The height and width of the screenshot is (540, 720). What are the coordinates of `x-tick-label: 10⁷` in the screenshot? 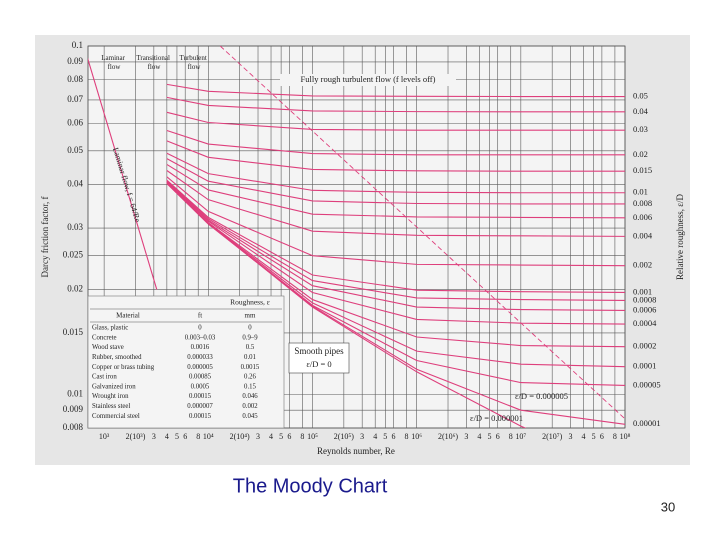 It's located at (520, 436).